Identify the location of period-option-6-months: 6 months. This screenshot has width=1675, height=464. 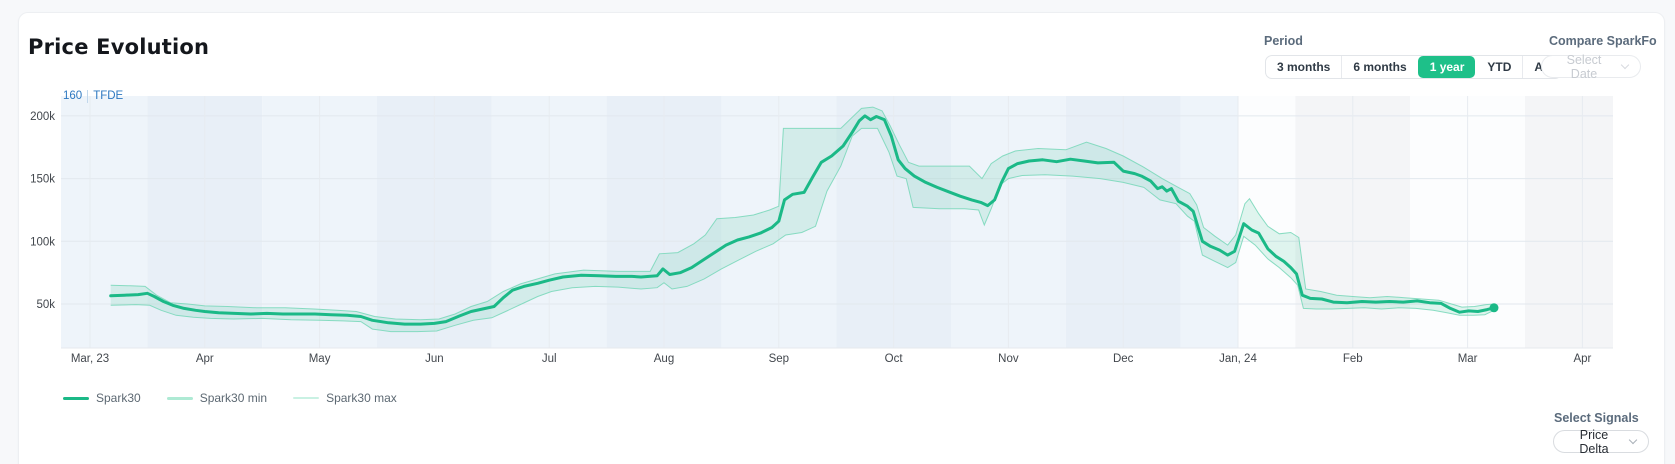
(1379, 67).